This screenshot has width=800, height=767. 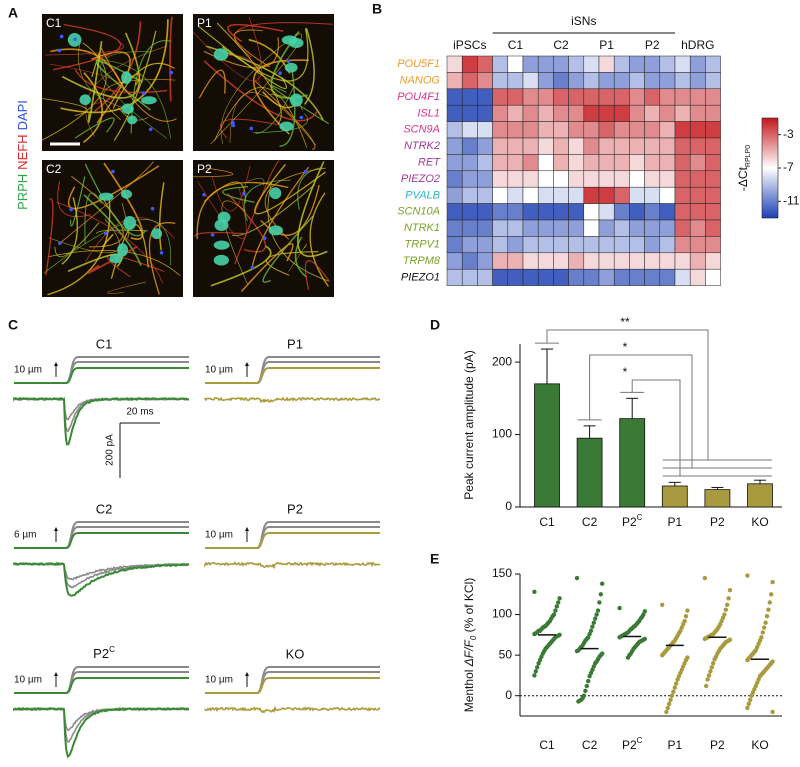 What do you see at coordinates (791, 201) in the screenshot?
I see `colorbar-tick-label: -11` at bounding box center [791, 201].